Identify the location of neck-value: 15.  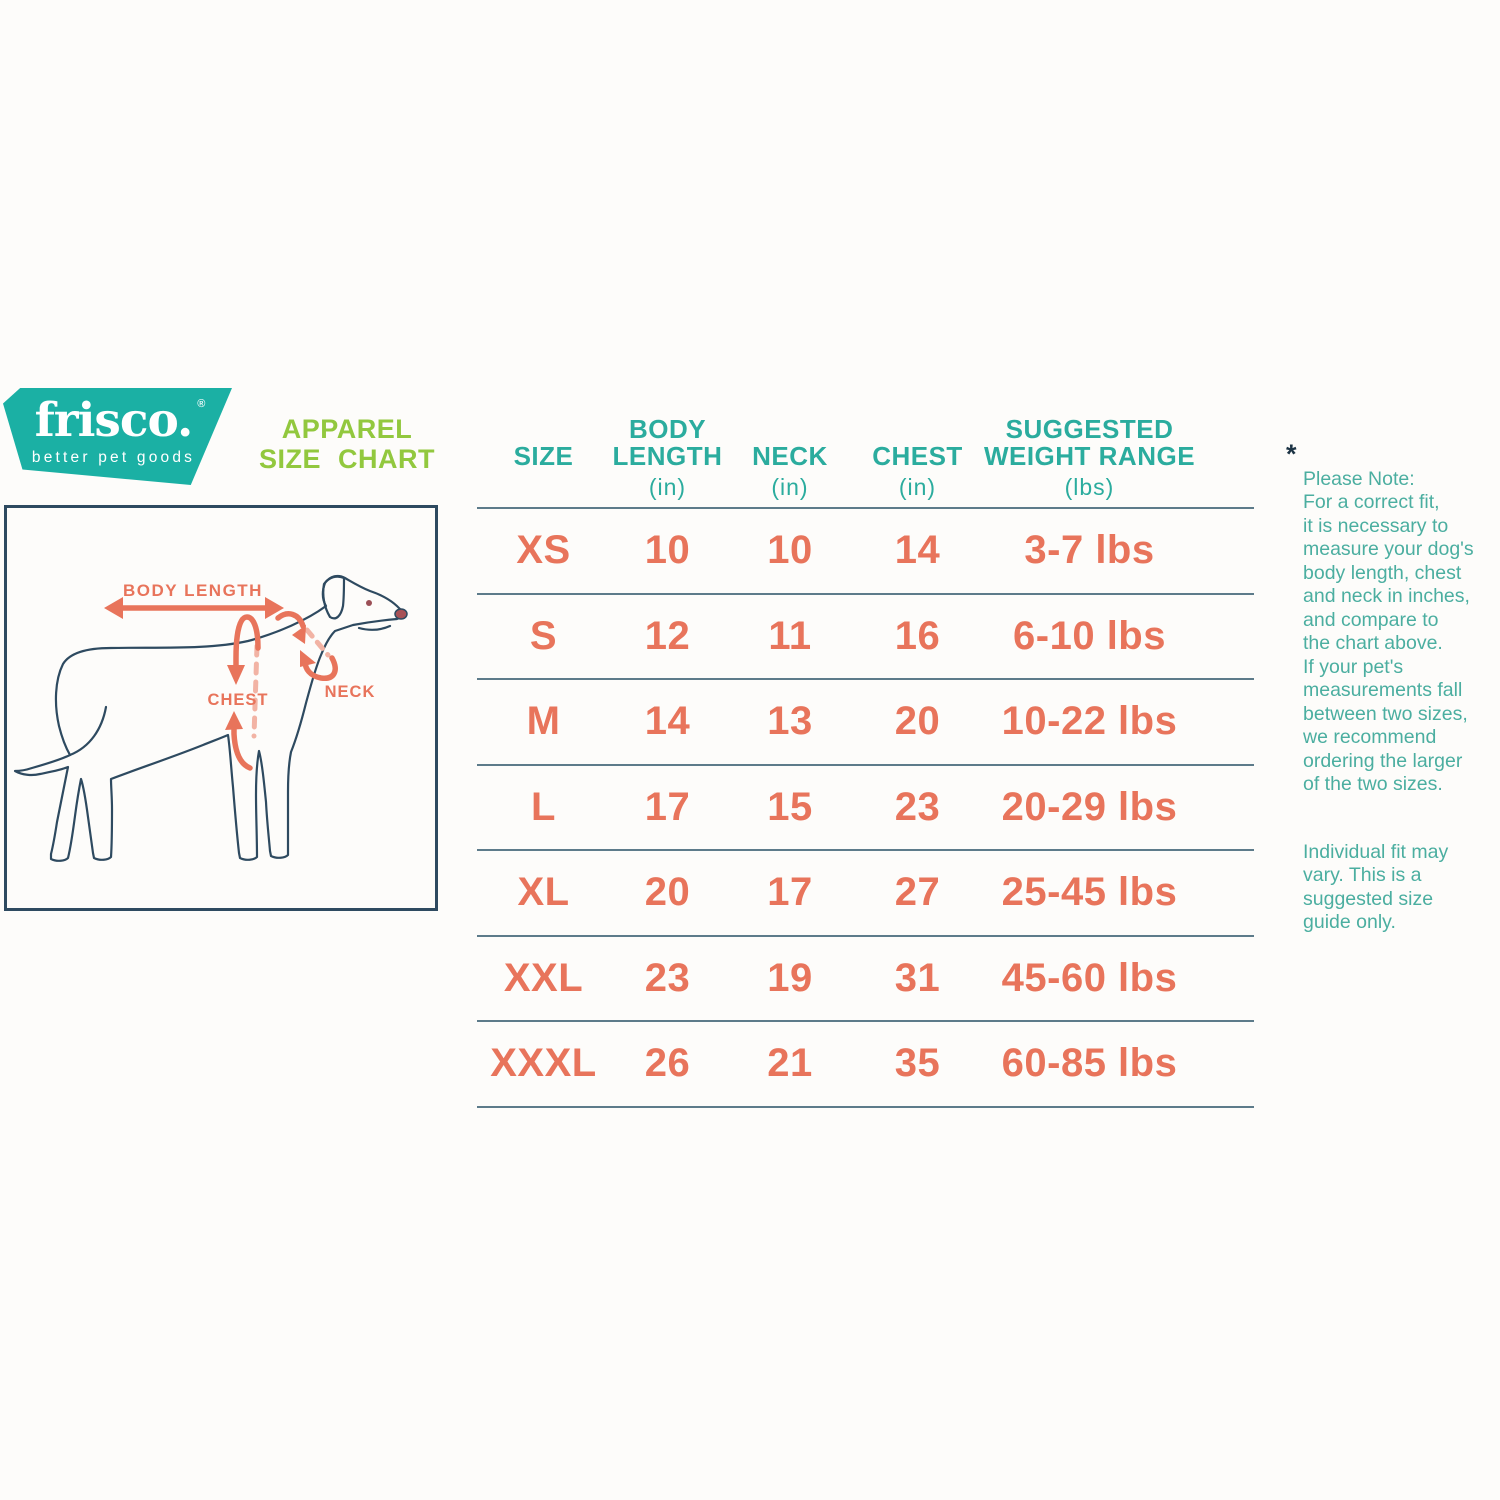
(790, 806).